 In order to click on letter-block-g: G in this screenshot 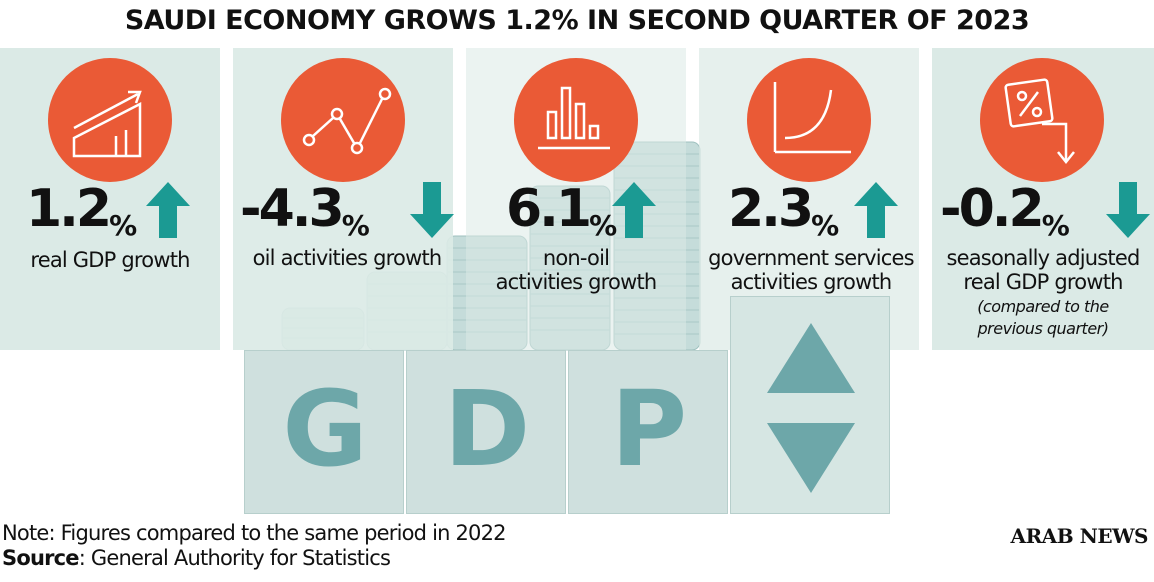, I will do `click(324, 432)`.